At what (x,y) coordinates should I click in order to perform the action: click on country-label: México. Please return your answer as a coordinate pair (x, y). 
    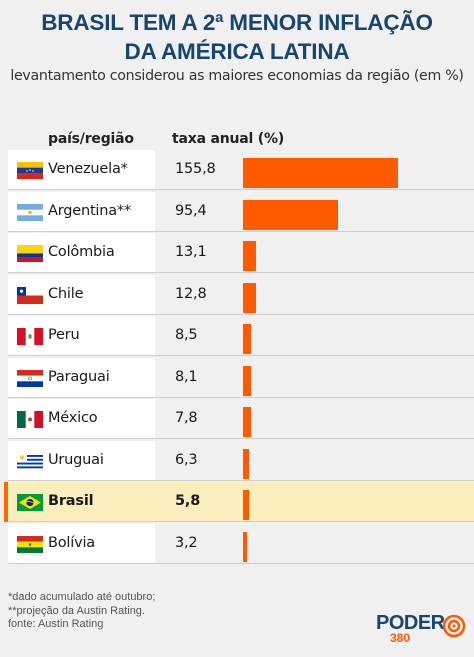
    Looking at the image, I should click on (73, 418).